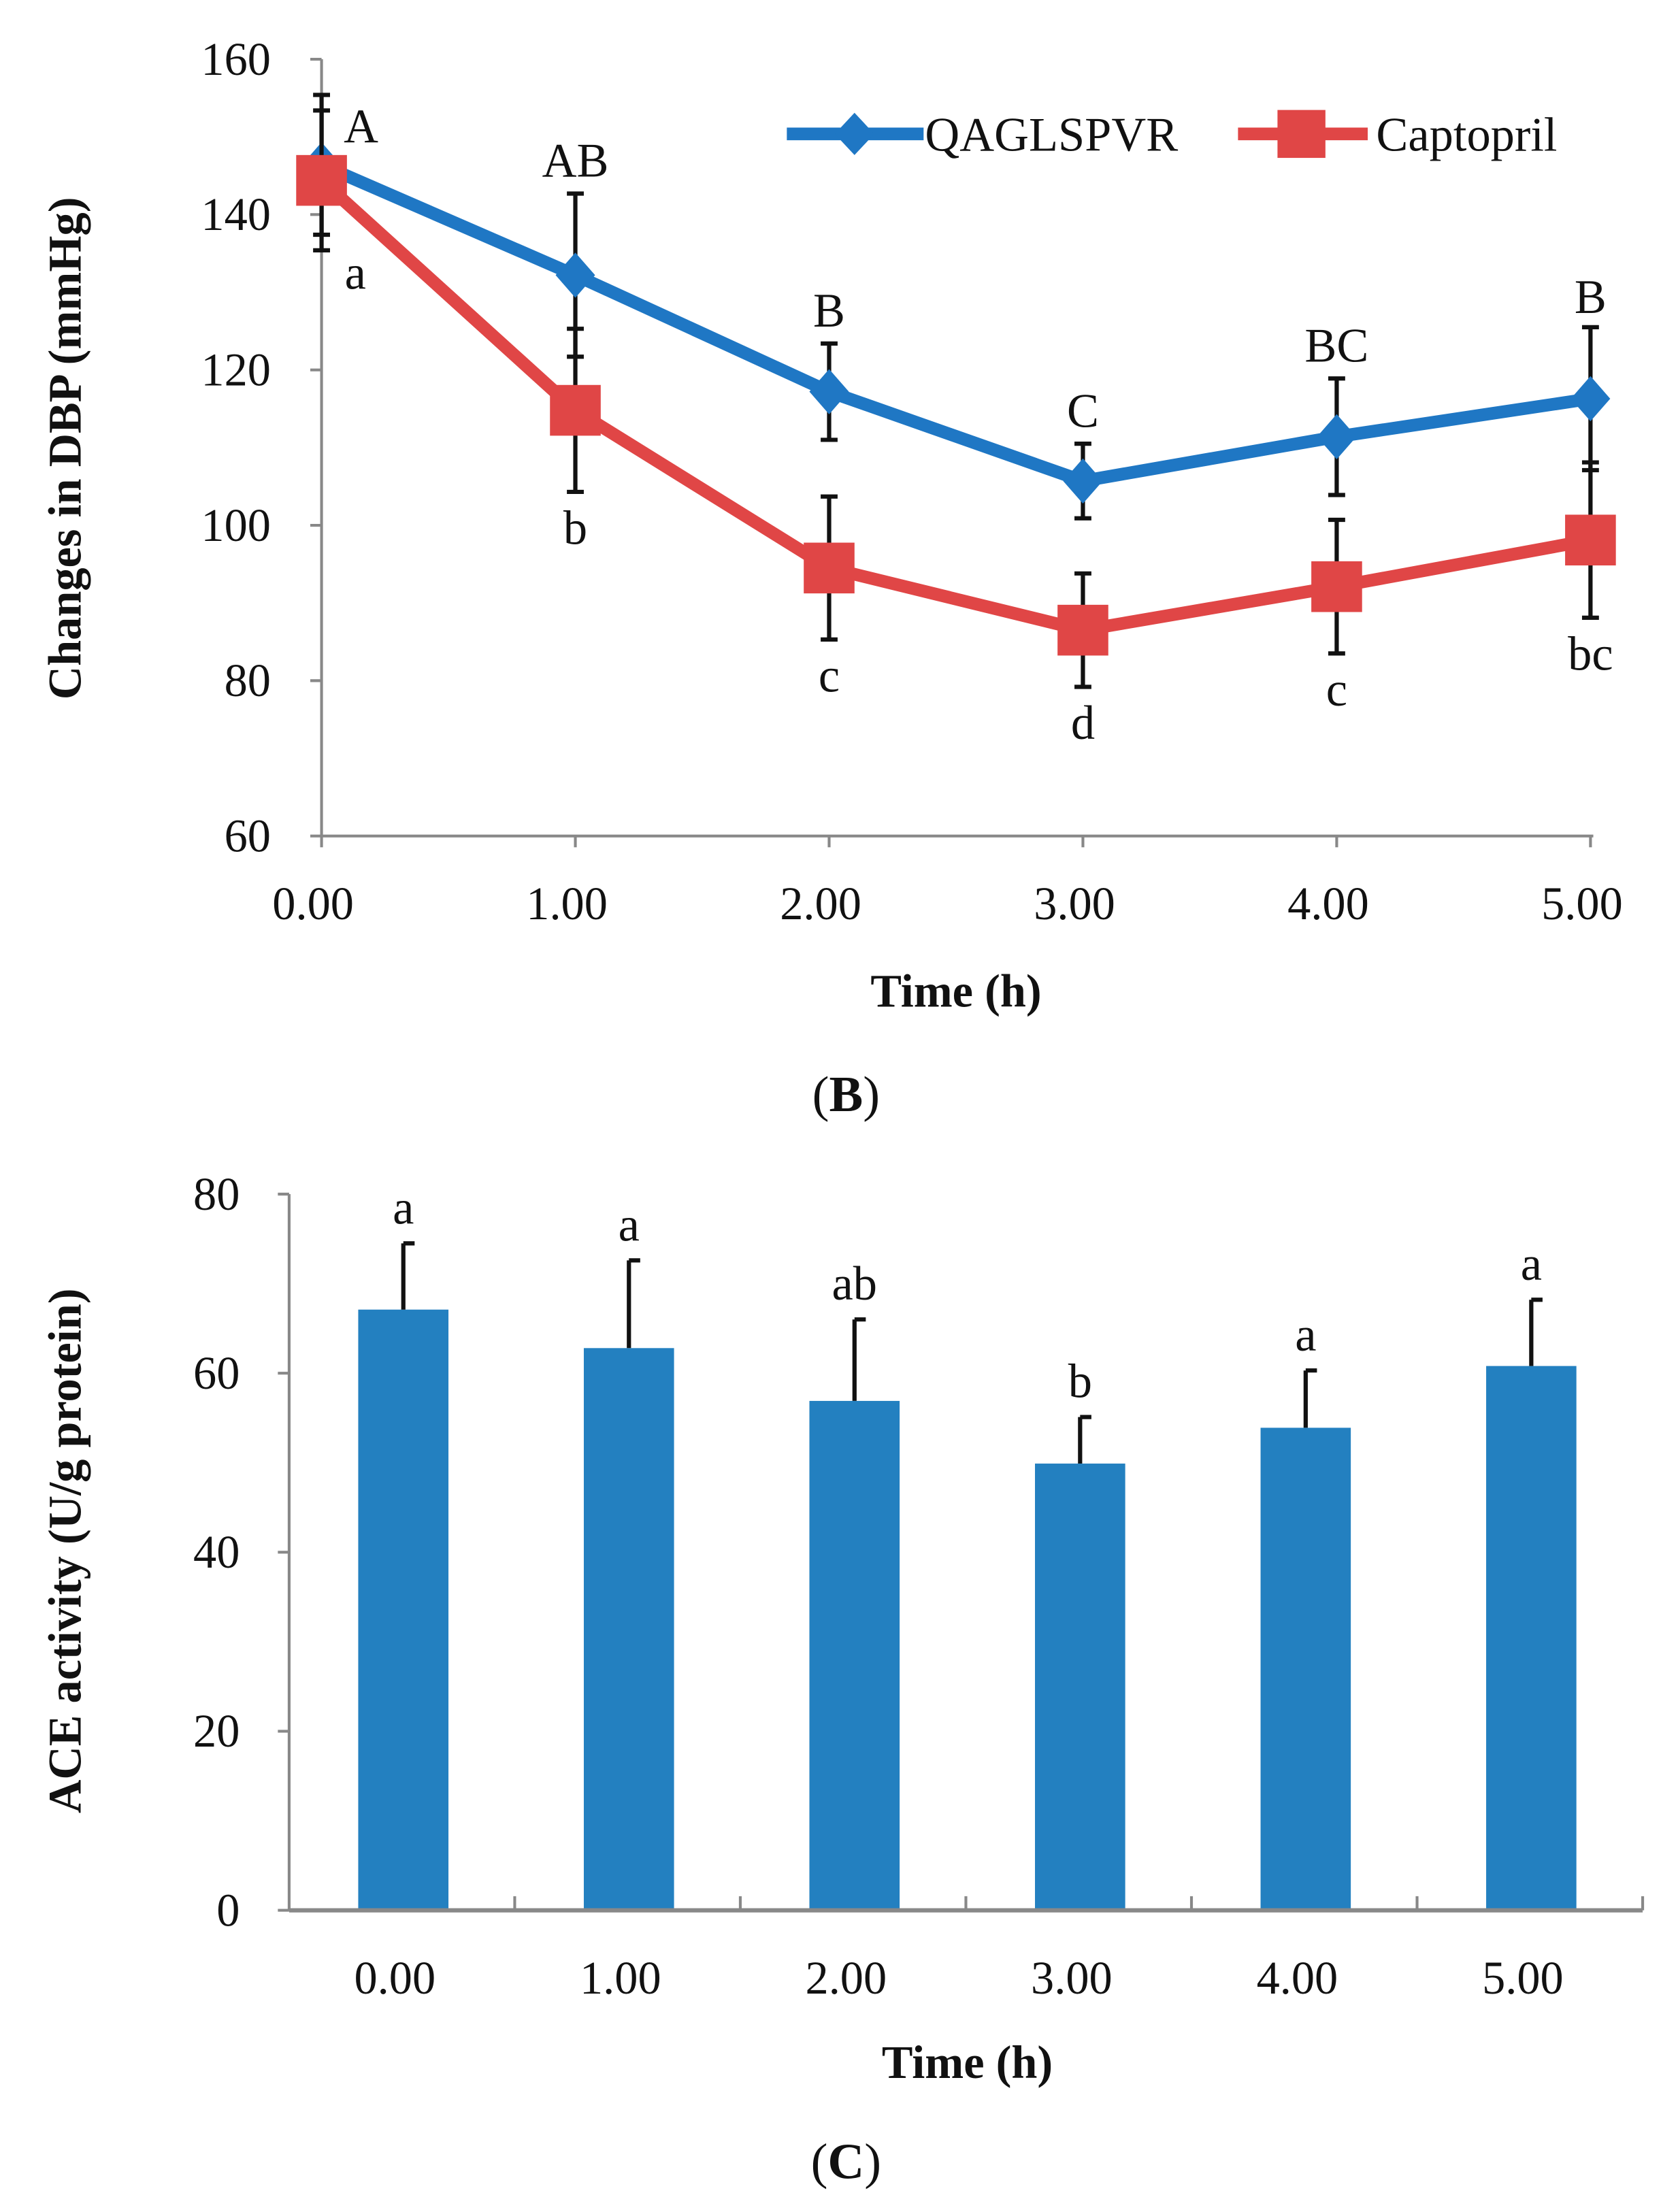  I want to click on legend: QAGLSPVR Captopril, so click(1172, 135).